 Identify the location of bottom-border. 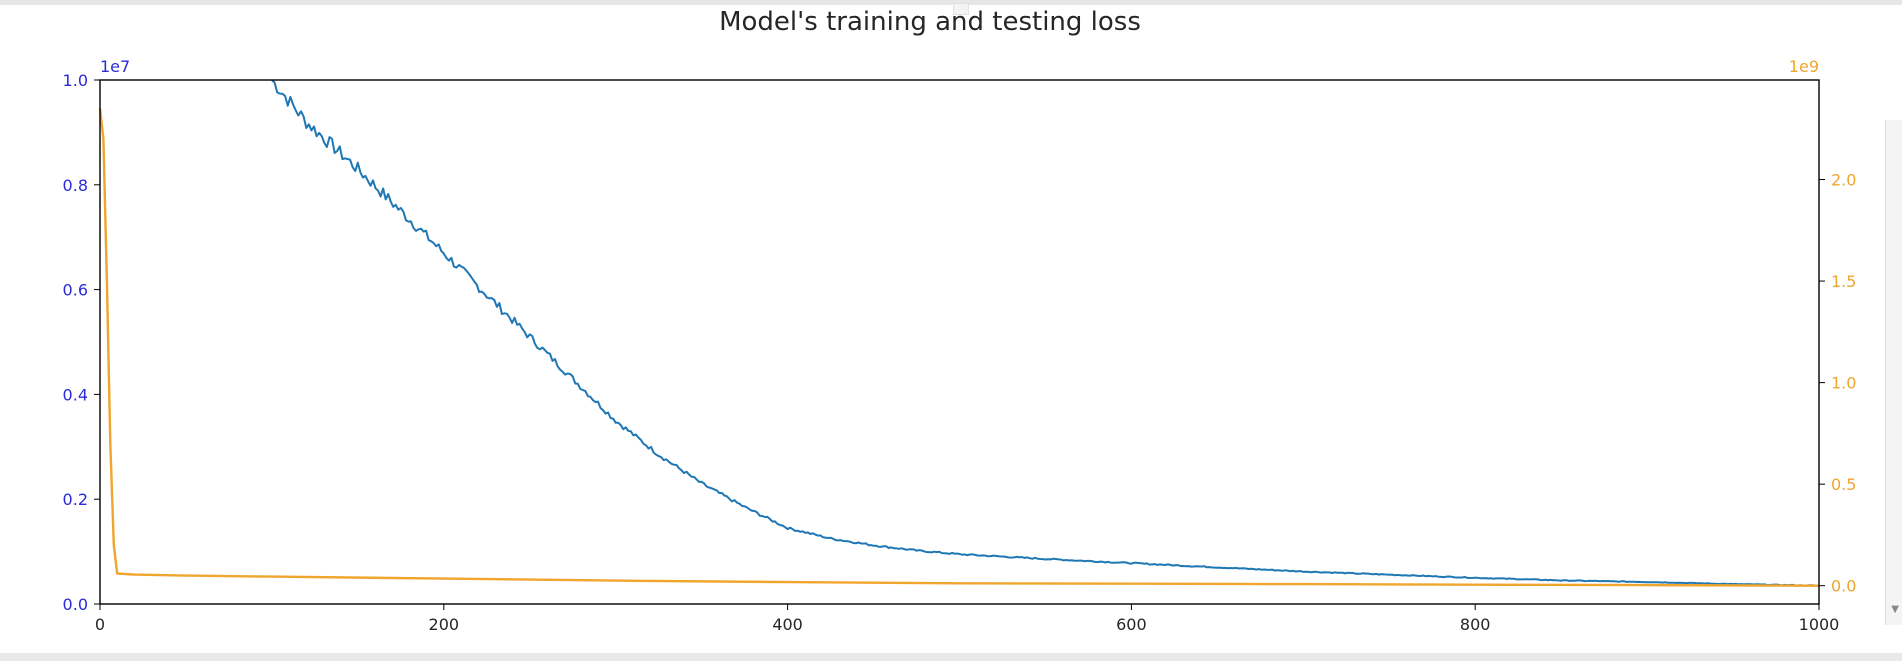
(951, 657).